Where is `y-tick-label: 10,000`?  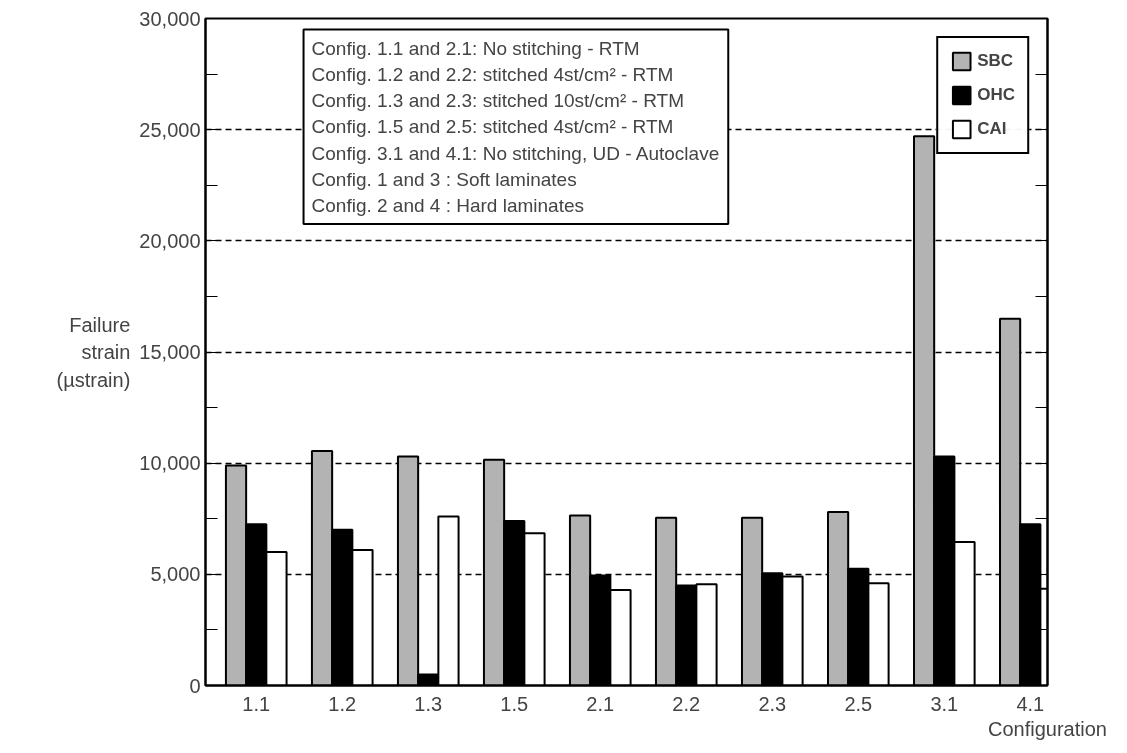 y-tick-label: 10,000 is located at coordinates (170, 463).